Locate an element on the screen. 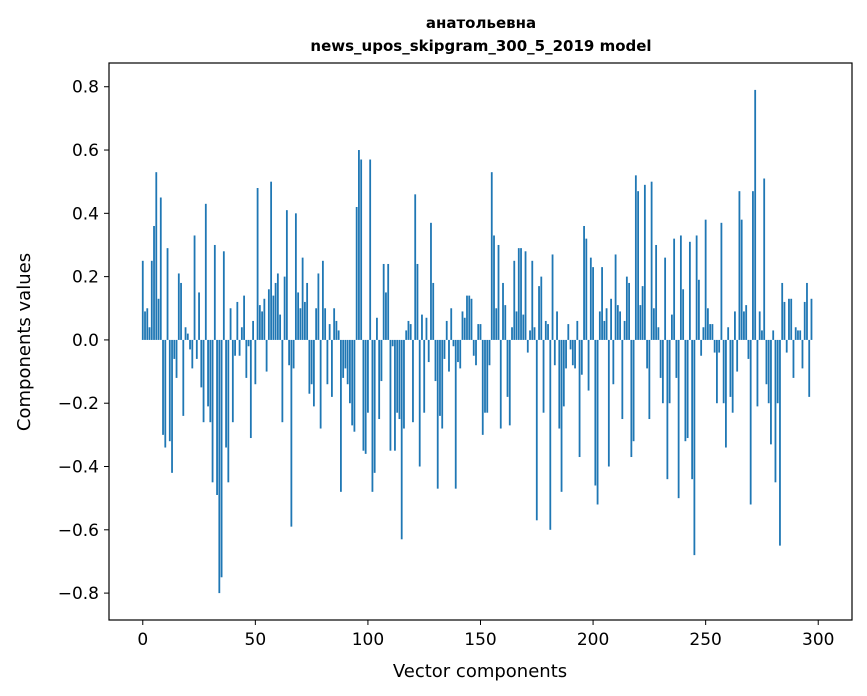 This screenshot has width=867, height=696. x-tick-label: 0 is located at coordinates (142, 640).